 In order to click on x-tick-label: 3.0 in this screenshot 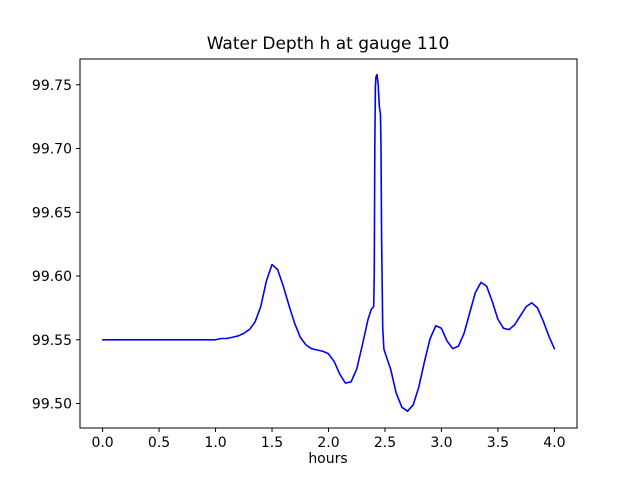, I will do `click(441, 443)`.